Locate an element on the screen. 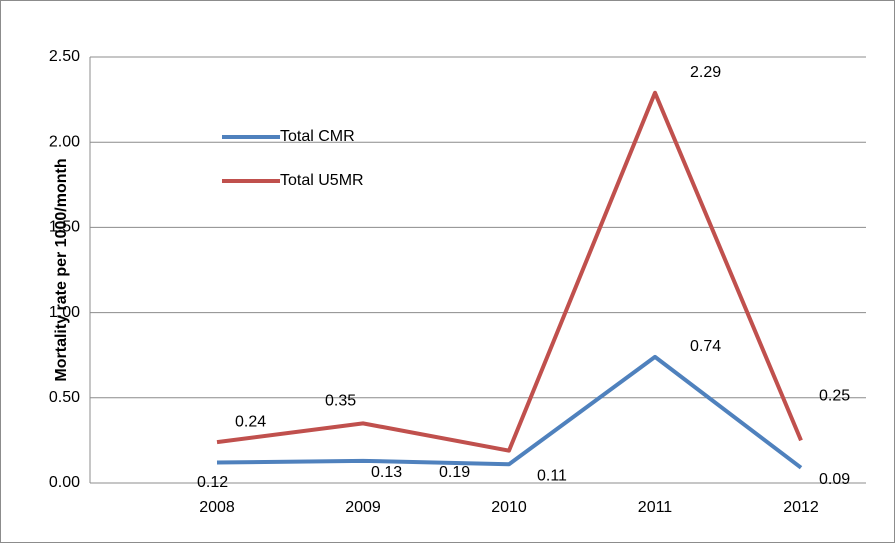 This screenshot has height=544, width=896. y-tick-label: 1.00 is located at coordinates (64, 312).